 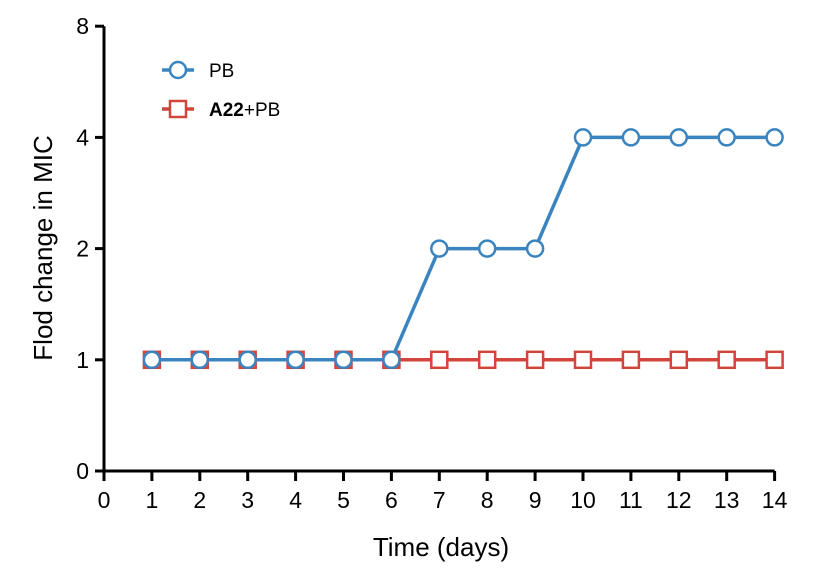 What do you see at coordinates (152, 500) in the screenshot?
I see `x-tick-label: 1` at bounding box center [152, 500].